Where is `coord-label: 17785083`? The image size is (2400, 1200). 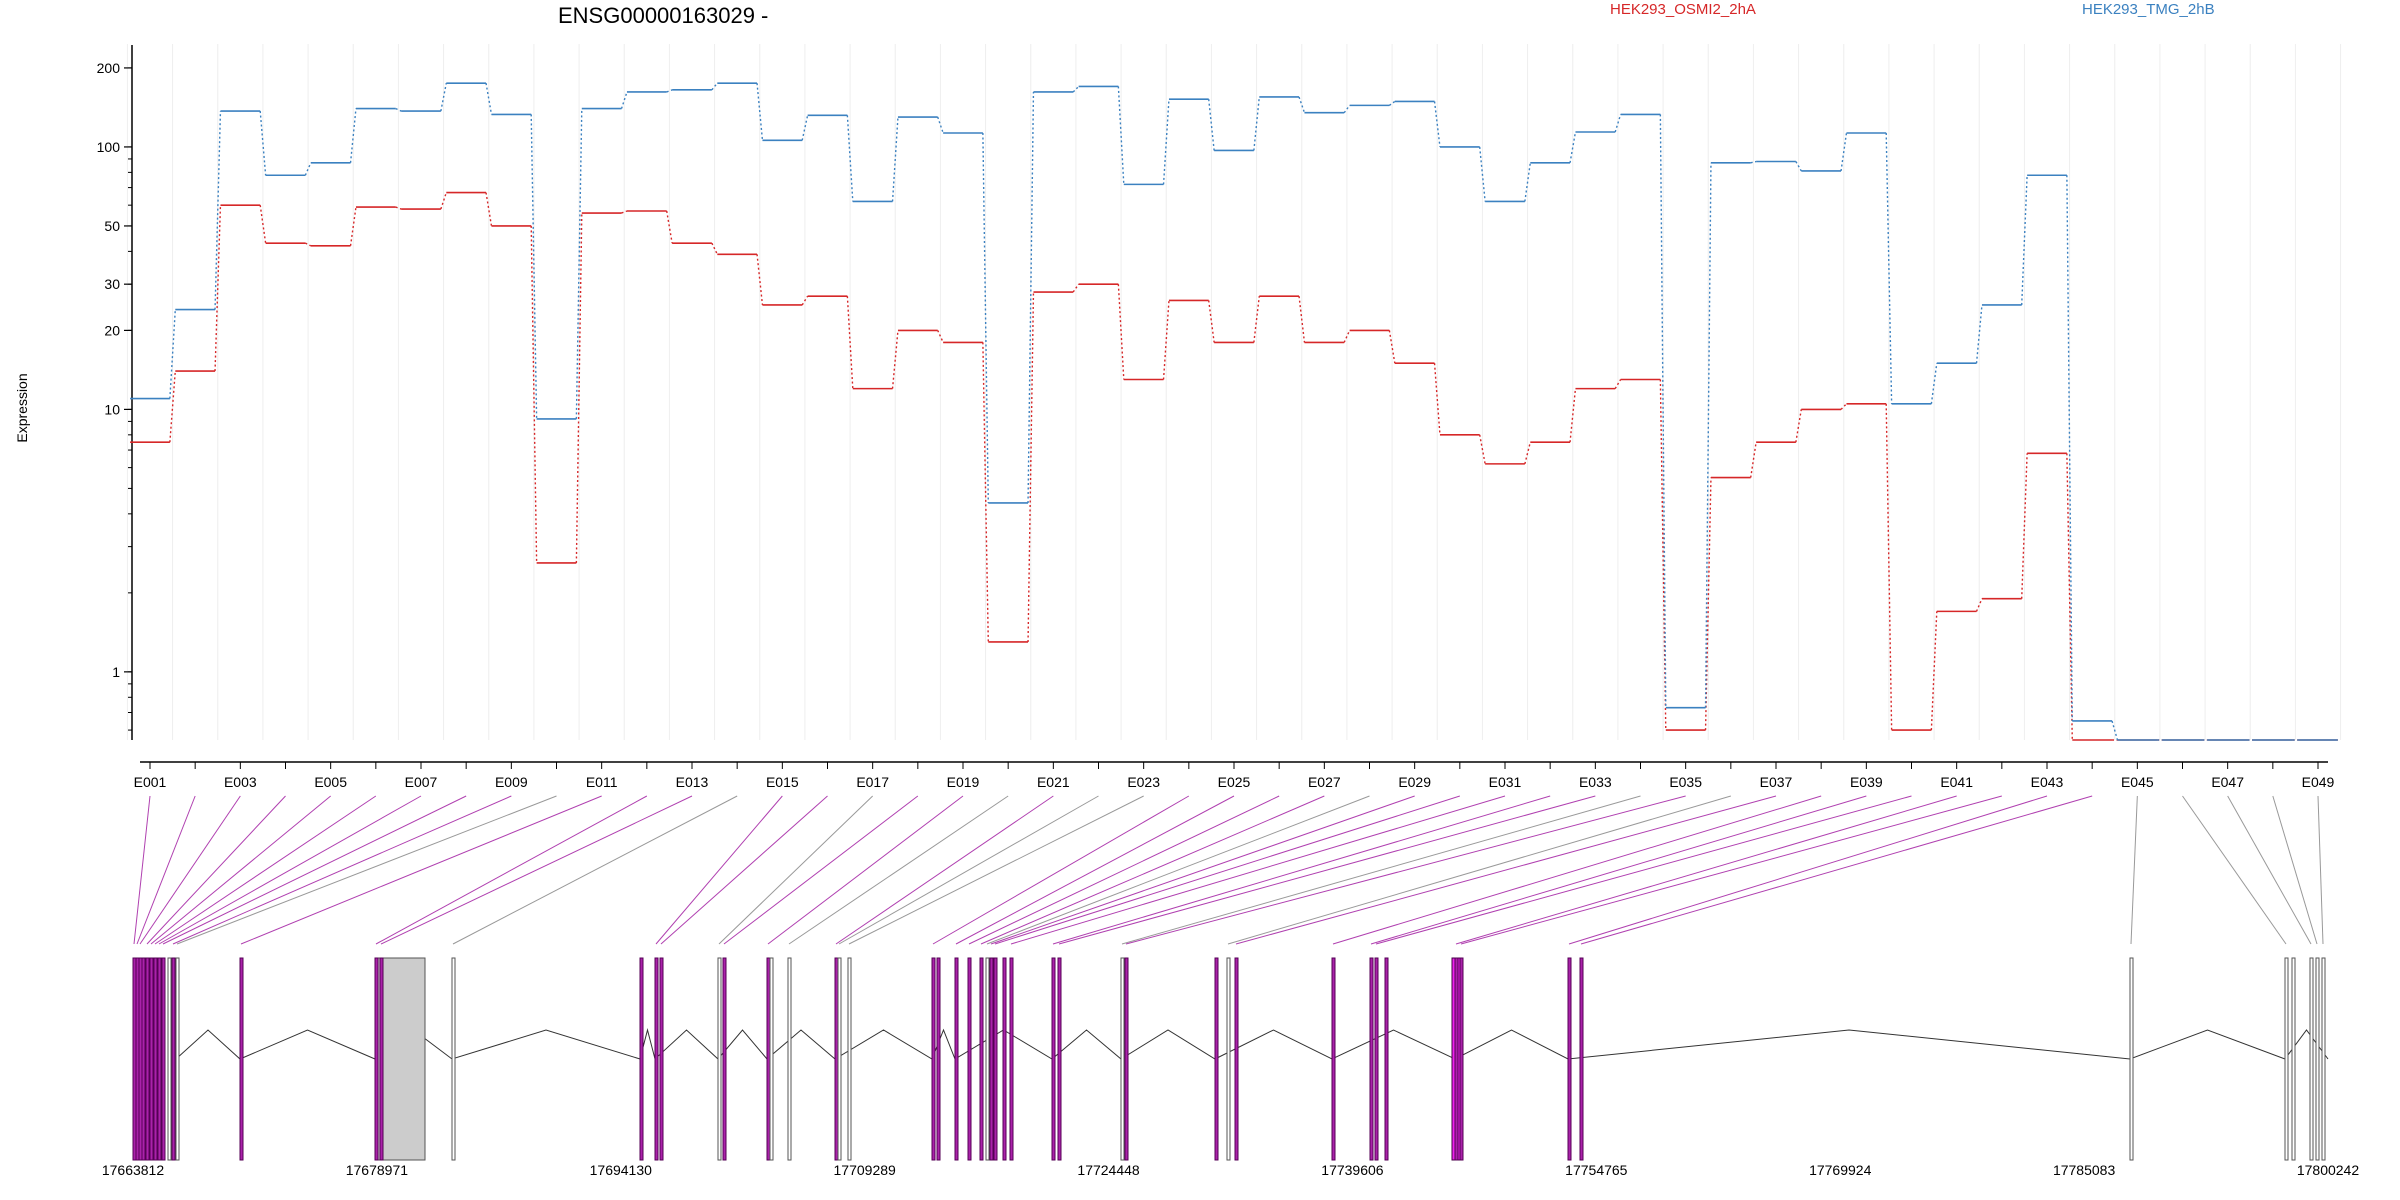 coord-label: 17785083 is located at coordinates (2084, 1170).